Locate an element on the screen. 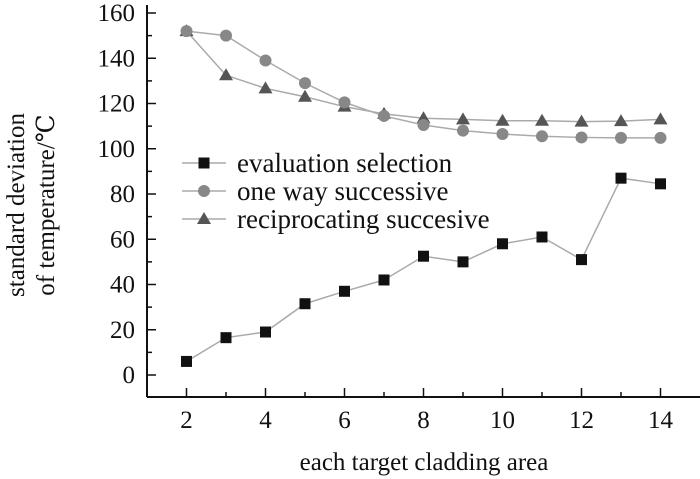 The image size is (700, 479). series-line is located at coordinates (423, 76).